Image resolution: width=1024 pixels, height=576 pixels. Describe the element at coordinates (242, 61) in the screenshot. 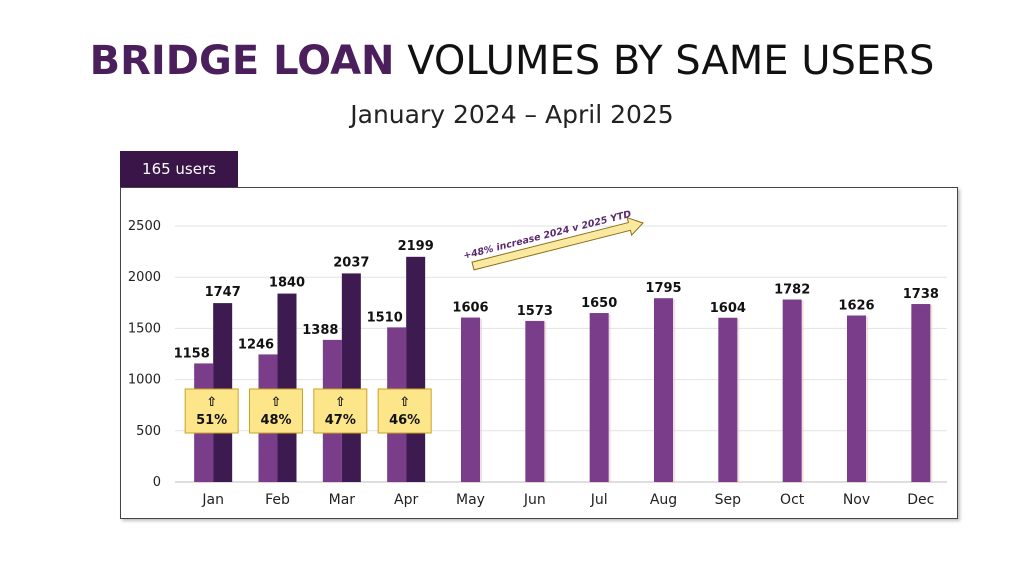

I see `title-bold: BRIDGE LOAN` at that location.